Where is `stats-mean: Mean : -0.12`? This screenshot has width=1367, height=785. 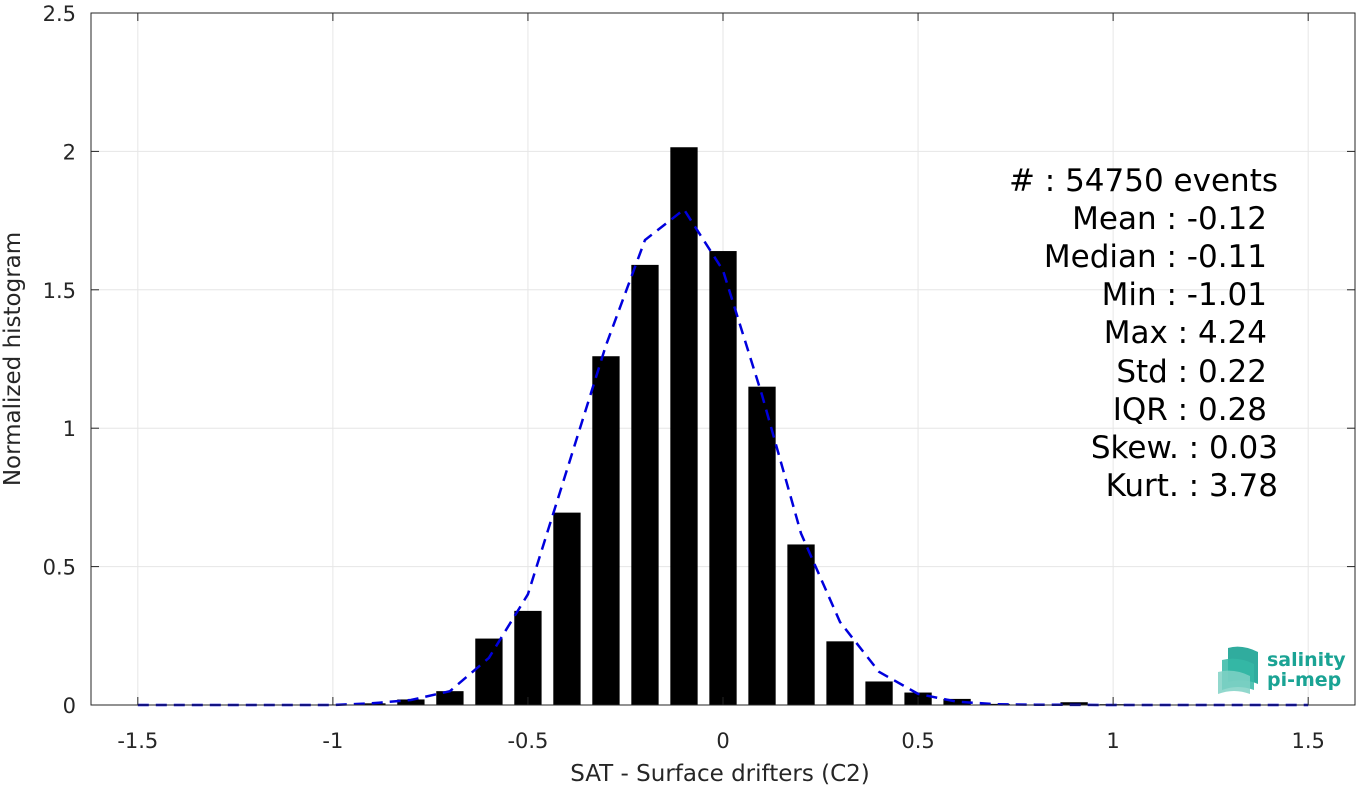 stats-mean: Mean : -0.12 is located at coordinates (1169, 219).